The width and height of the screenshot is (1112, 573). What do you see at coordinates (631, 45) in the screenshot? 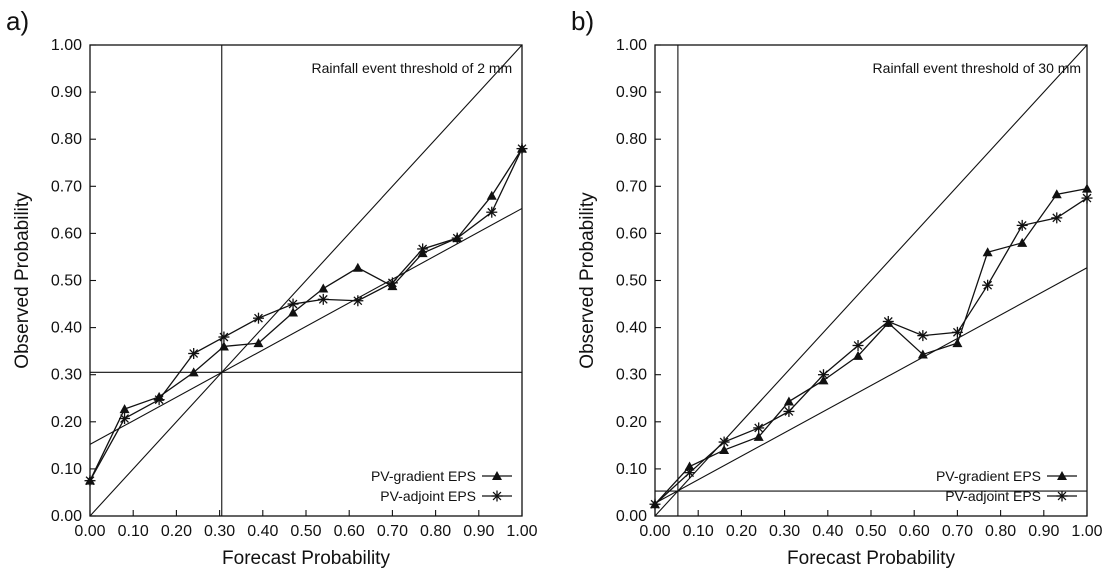
I see `y-tick-label: 1.00` at bounding box center [631, 45].